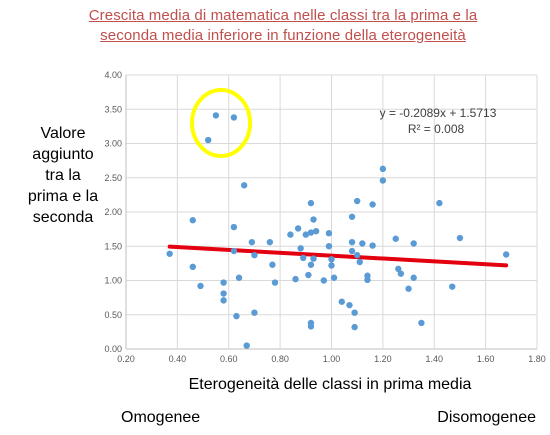 This screenshot has height=435, width=550. Describe the element at coordinates (486, 417) in the screenshot. I see `x-axis-right-end-label: Disomogenee` at that location.